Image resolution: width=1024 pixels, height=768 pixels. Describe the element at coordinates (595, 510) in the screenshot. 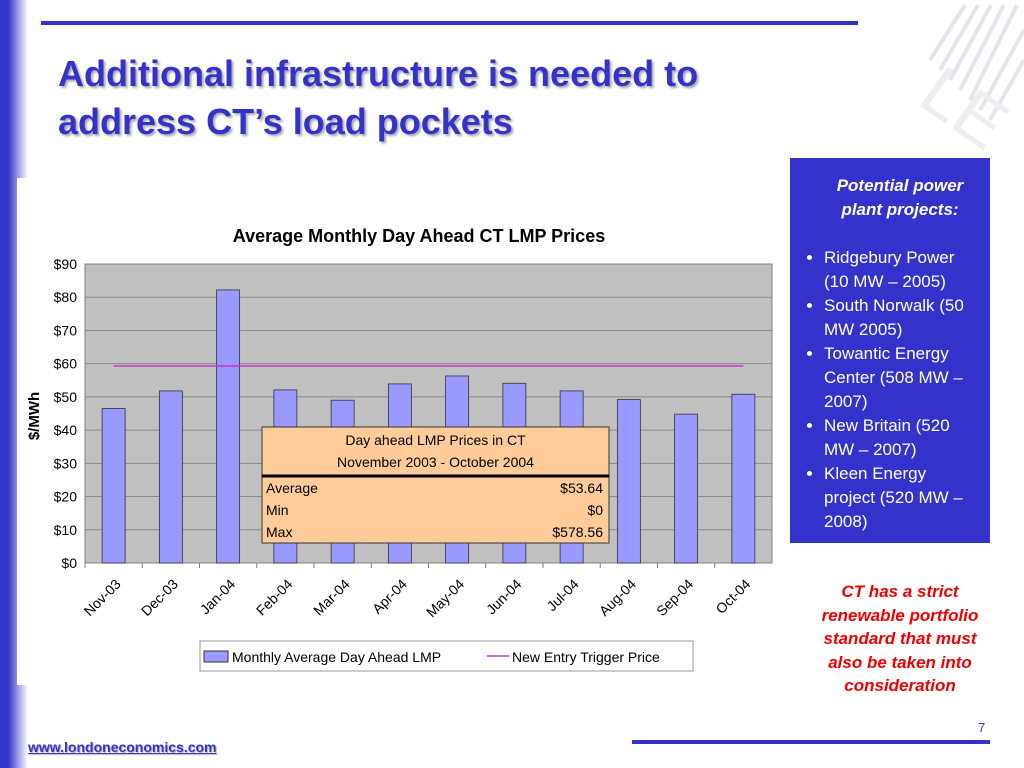

I see `stats-value: $0` at that location.